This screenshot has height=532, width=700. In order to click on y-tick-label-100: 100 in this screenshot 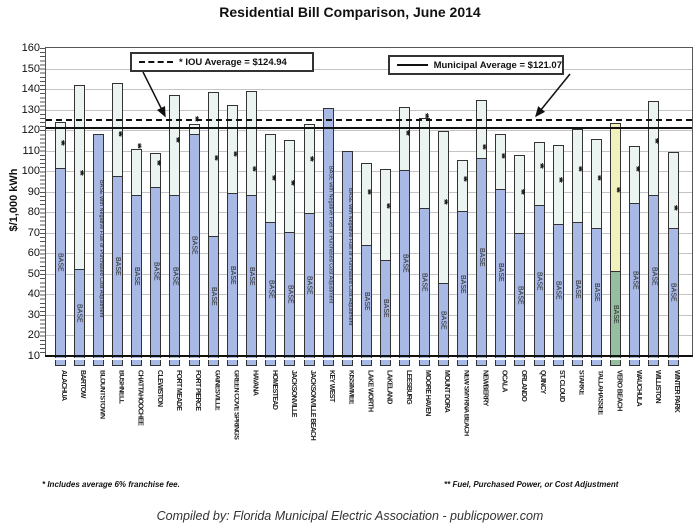, I will do `click(30, 171)`.